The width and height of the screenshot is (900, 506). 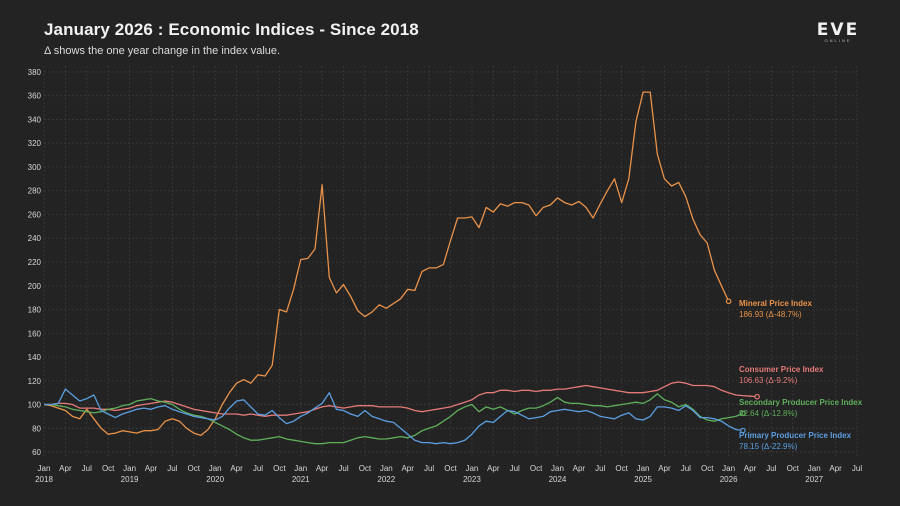 What do you see at coordinates (781, 369) in the screenshot?
I see `series-name-label: Consumer Price Index` at bounding box center [781, 369].